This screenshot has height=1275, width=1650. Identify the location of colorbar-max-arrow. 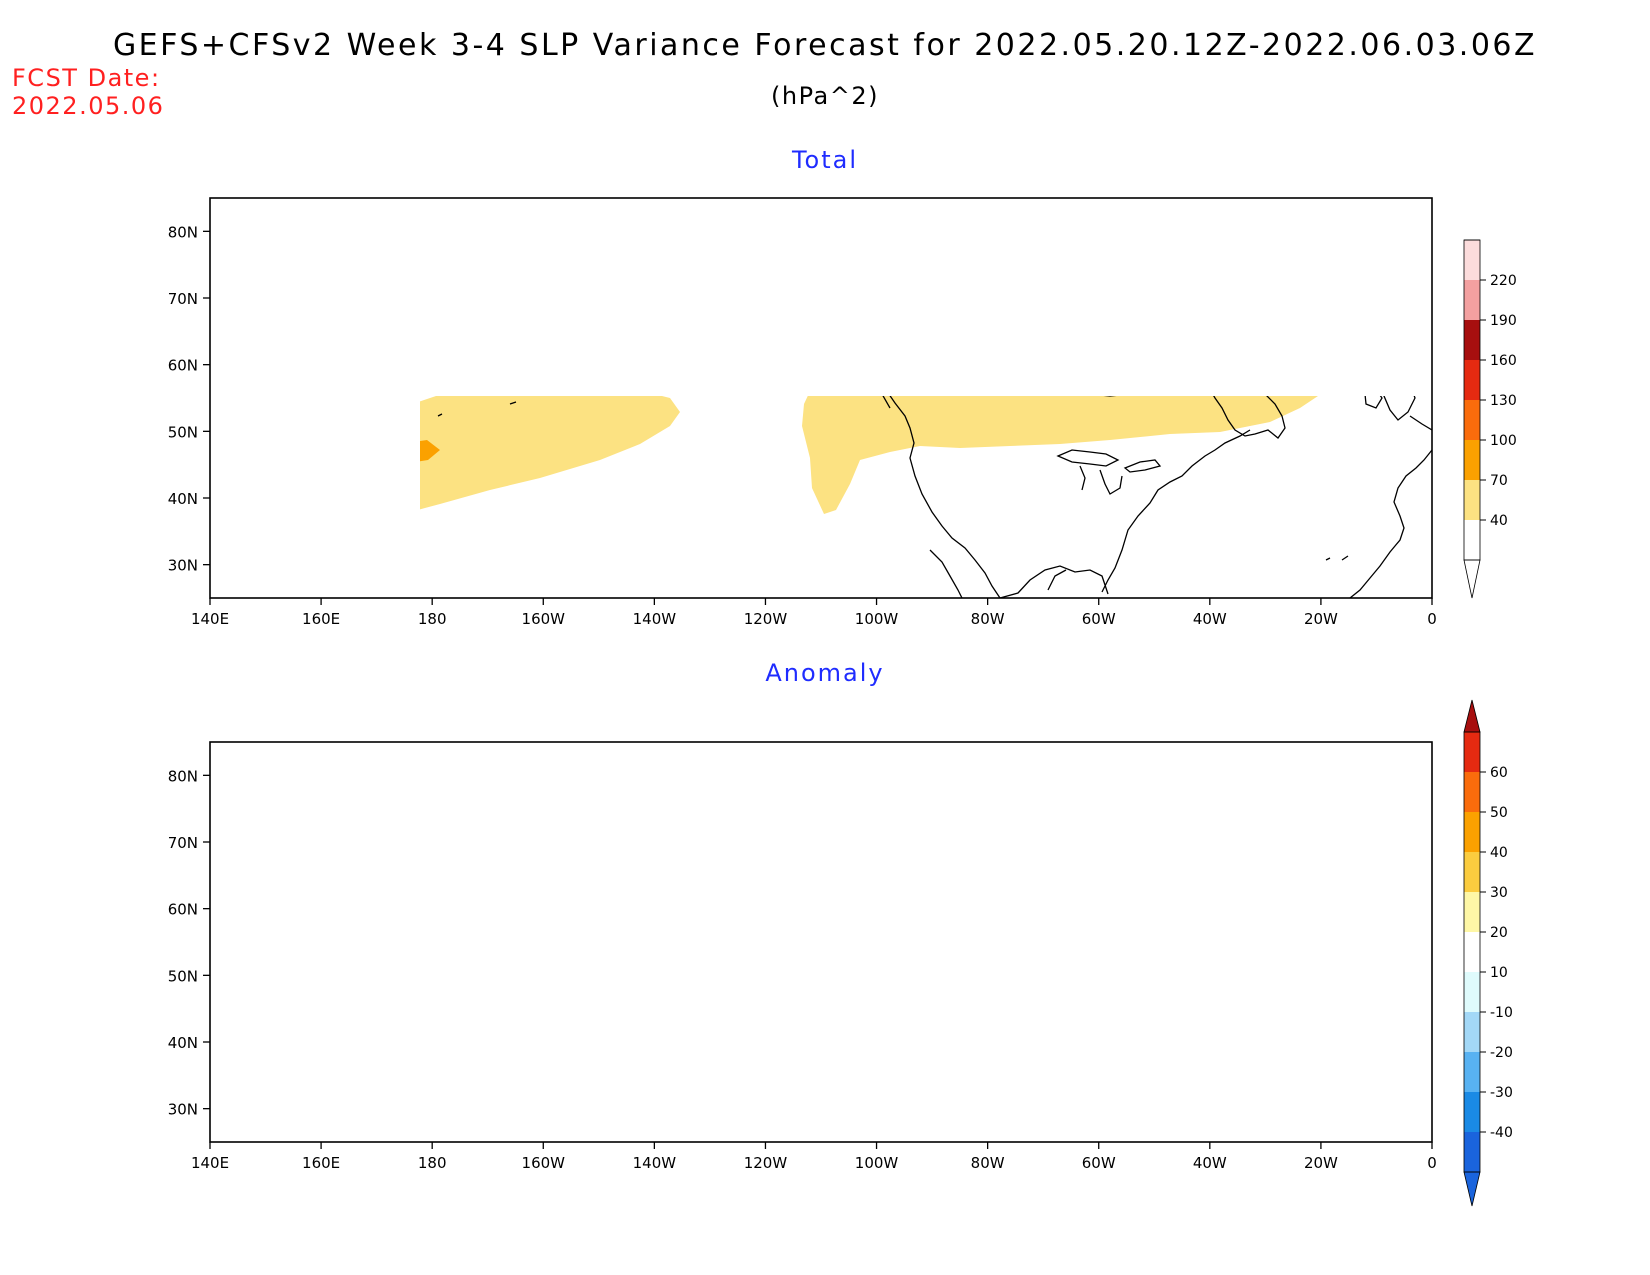
(1472, 716).